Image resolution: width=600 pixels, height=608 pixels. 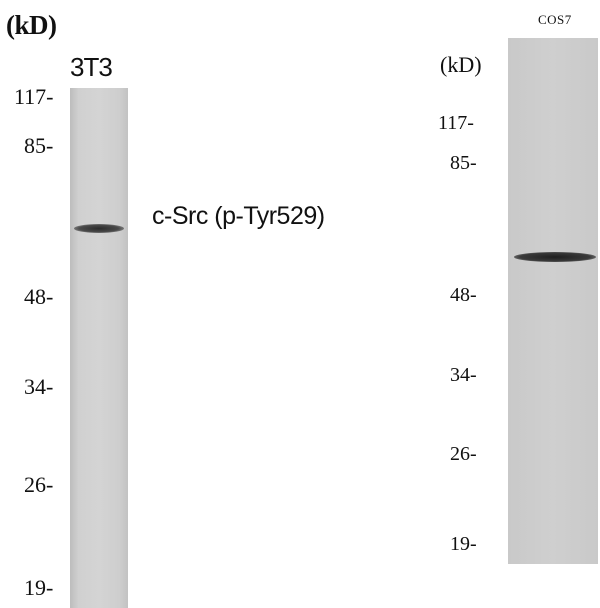 What do you see at coordinates (34, 96) in the screenshot?
I see `left-marker-117: 117-` at bounding box center [34, 96].